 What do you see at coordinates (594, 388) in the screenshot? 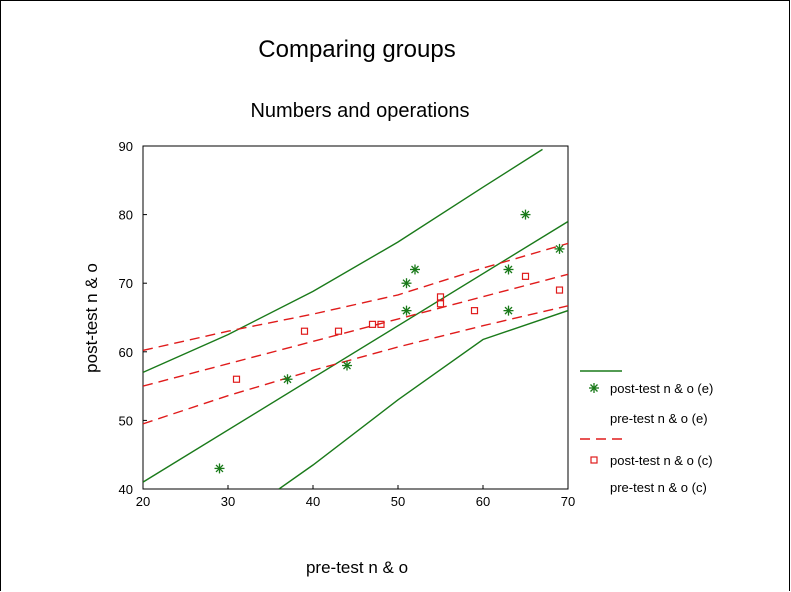
I see `legend-asterisk-icon` at bounding box center [594, 388].